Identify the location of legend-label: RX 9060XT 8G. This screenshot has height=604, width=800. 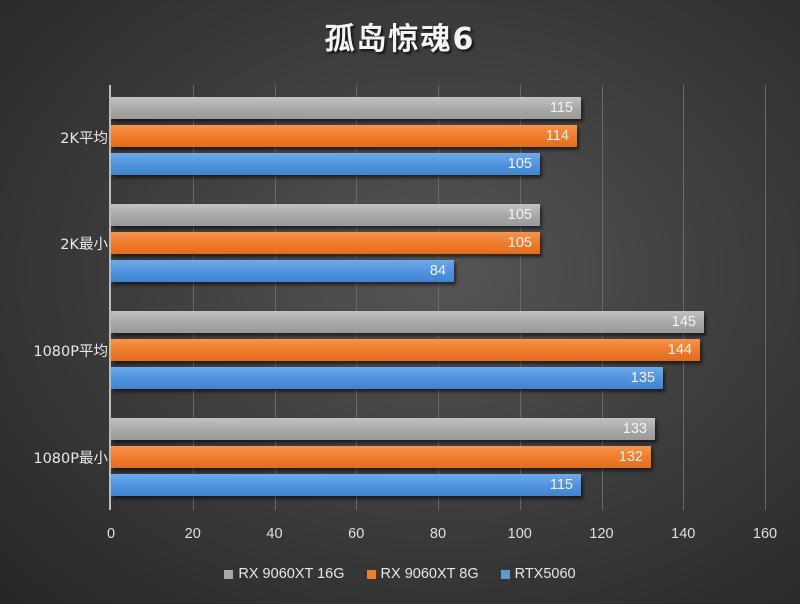
(429, 574).